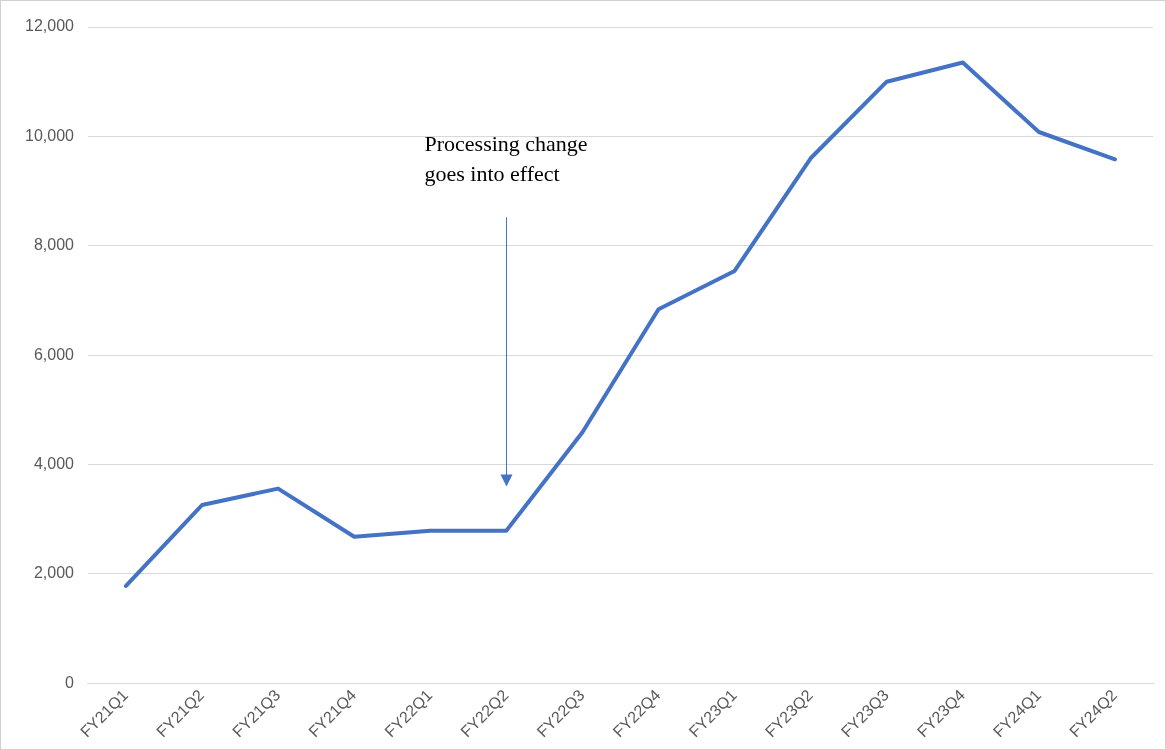 The width and height of the screenshot is (1166, 750). I want to click on y-tick-label: 6,000, so click(54, 354).